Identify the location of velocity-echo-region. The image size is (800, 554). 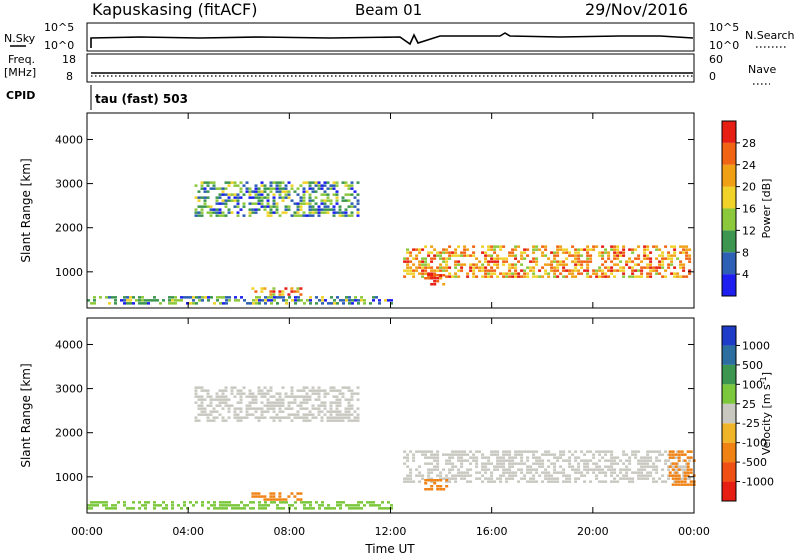
(547, 466).